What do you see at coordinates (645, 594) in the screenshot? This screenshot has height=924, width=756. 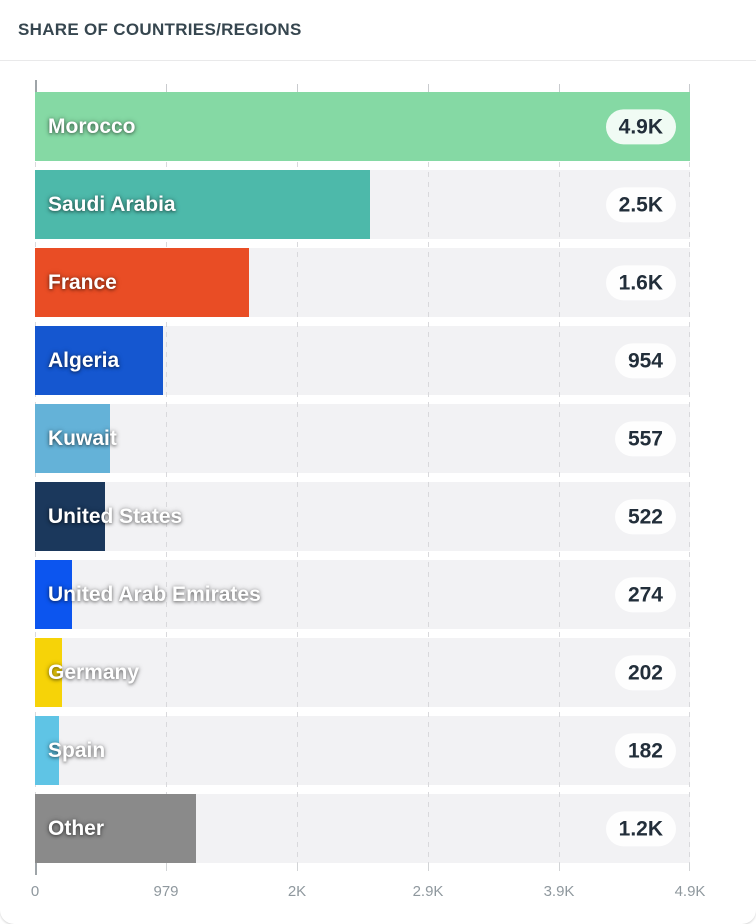 I see `value-badge: 274` at bounding box center [645, 594].